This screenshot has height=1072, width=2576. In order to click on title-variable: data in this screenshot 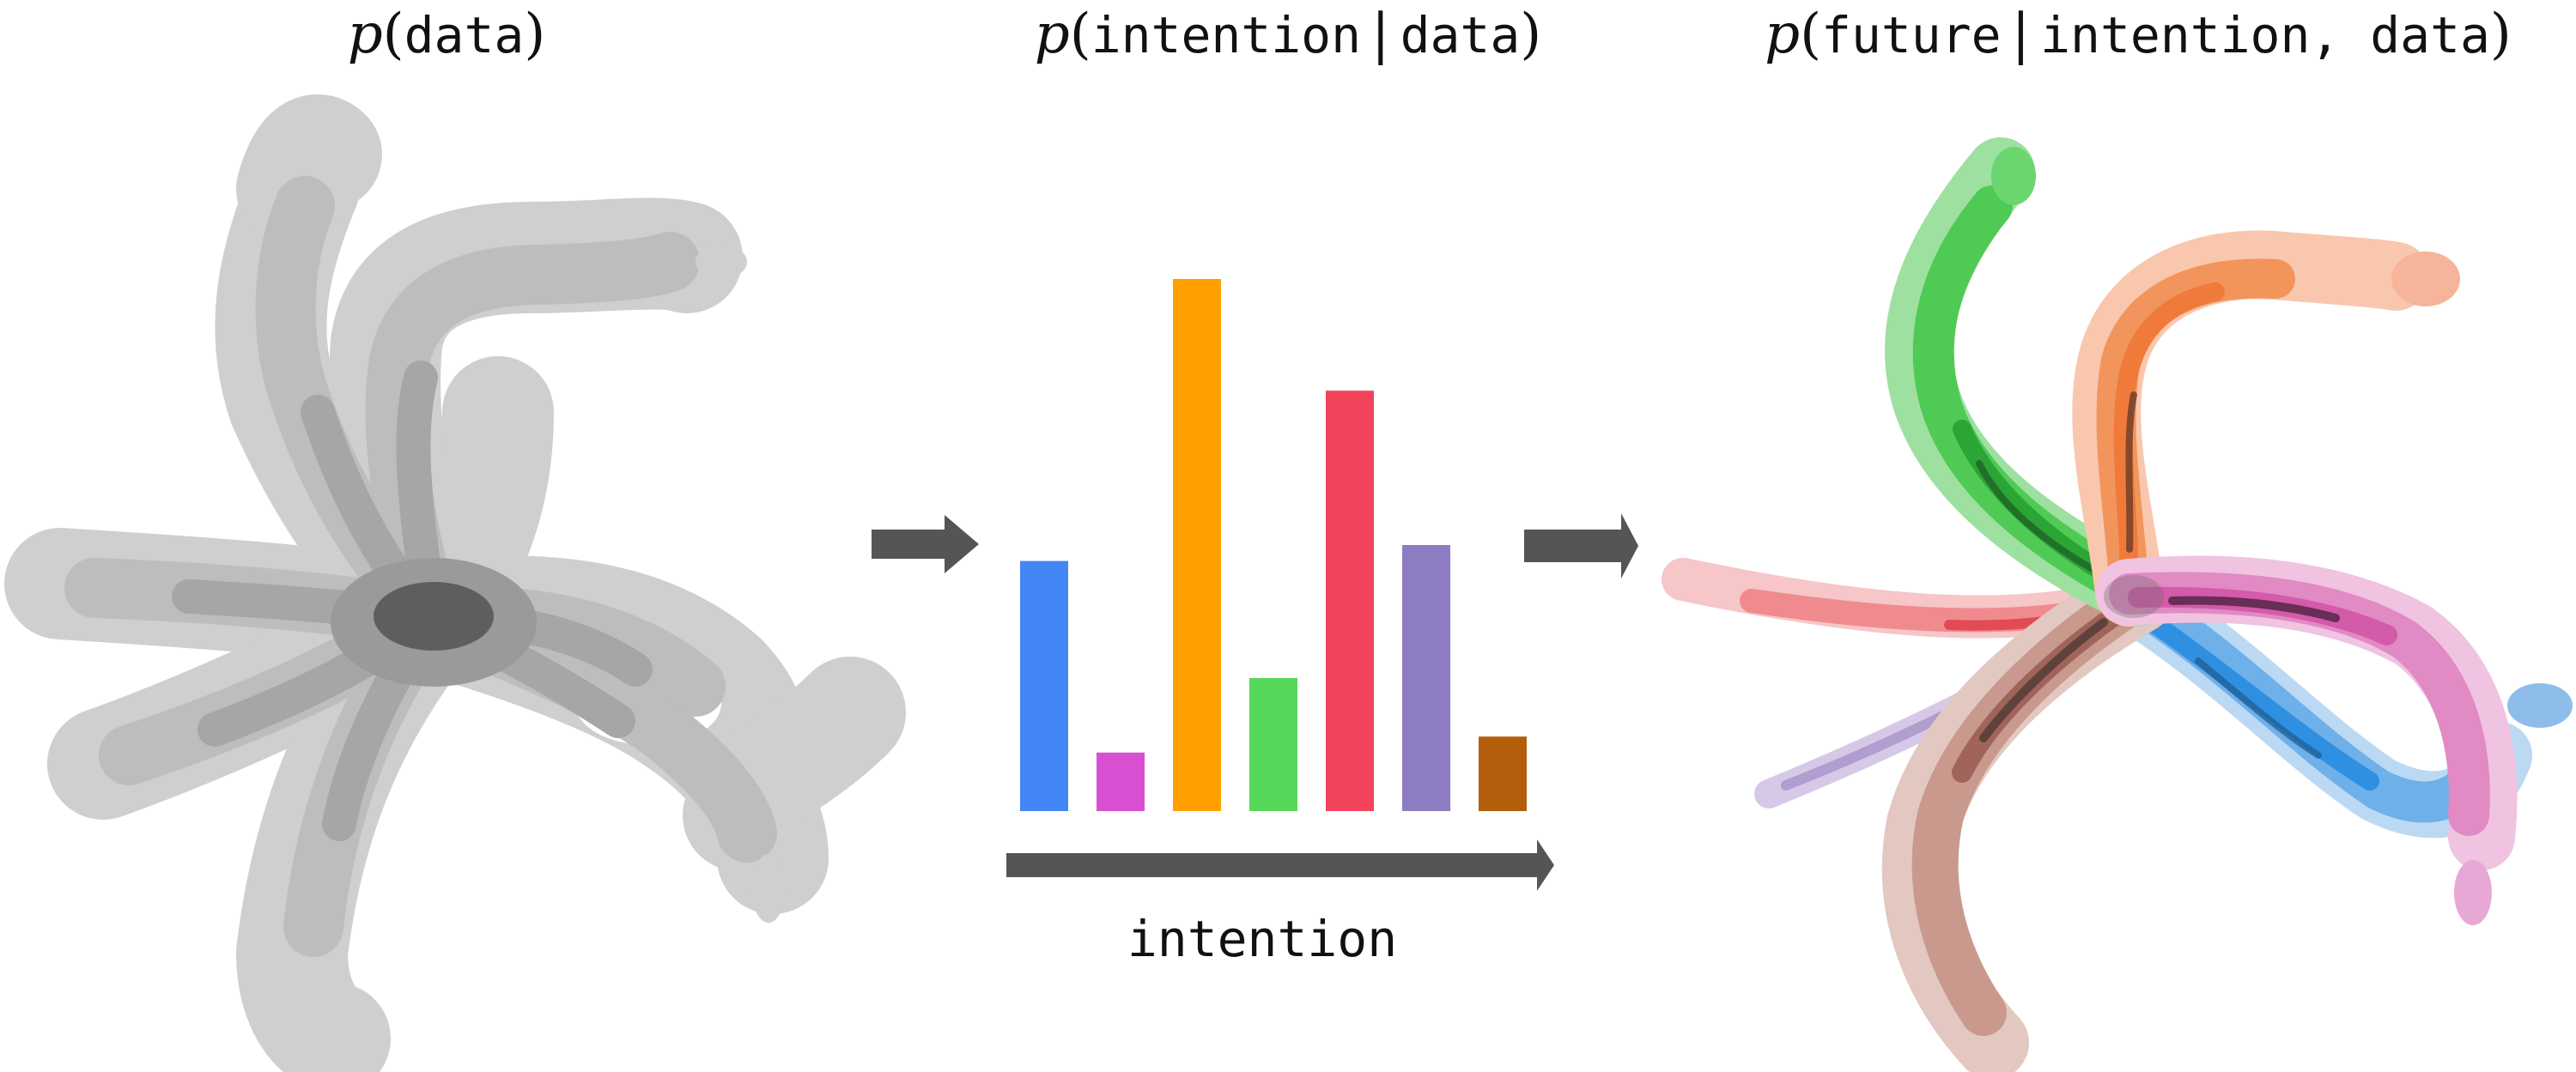, I will do `click(464, 35)`.